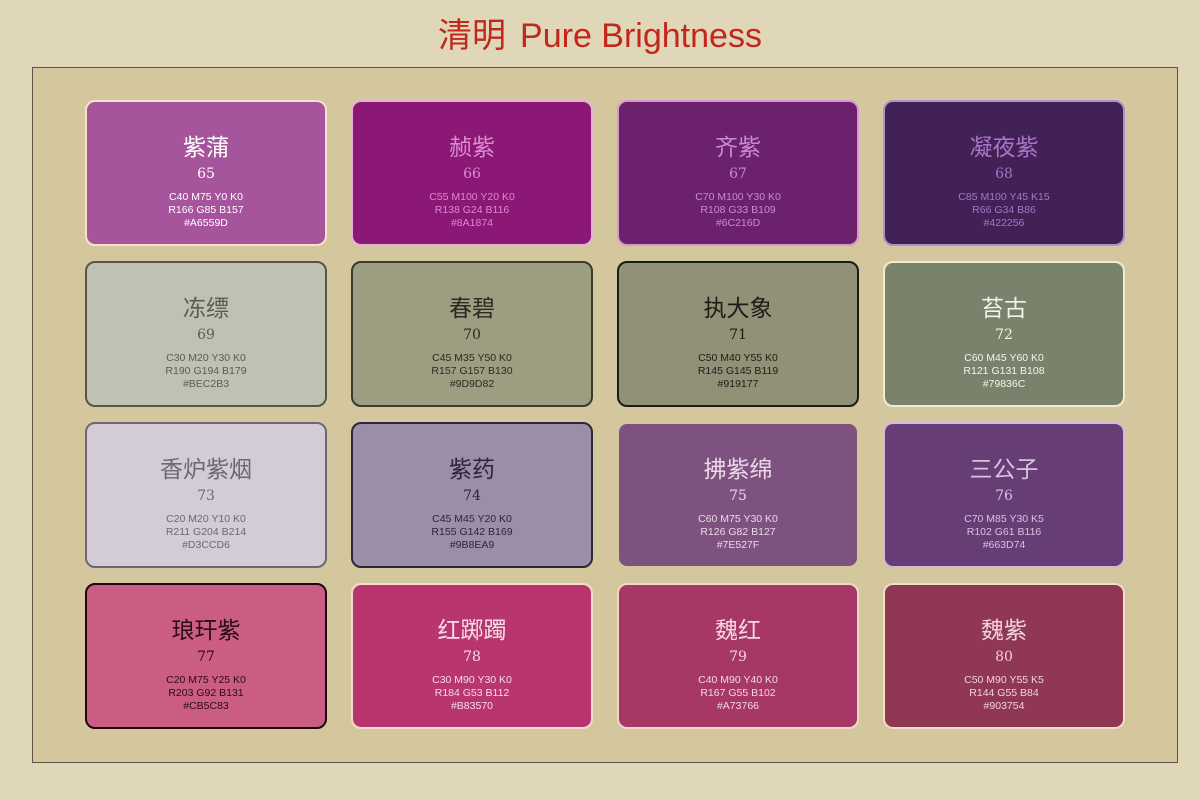 The width and height of the screenshot is (1200, 800). Describe the element at coordinates (738, 519) in the screenshot. I see `color-cmyk: C60 M75 Y30 K0` at that location.